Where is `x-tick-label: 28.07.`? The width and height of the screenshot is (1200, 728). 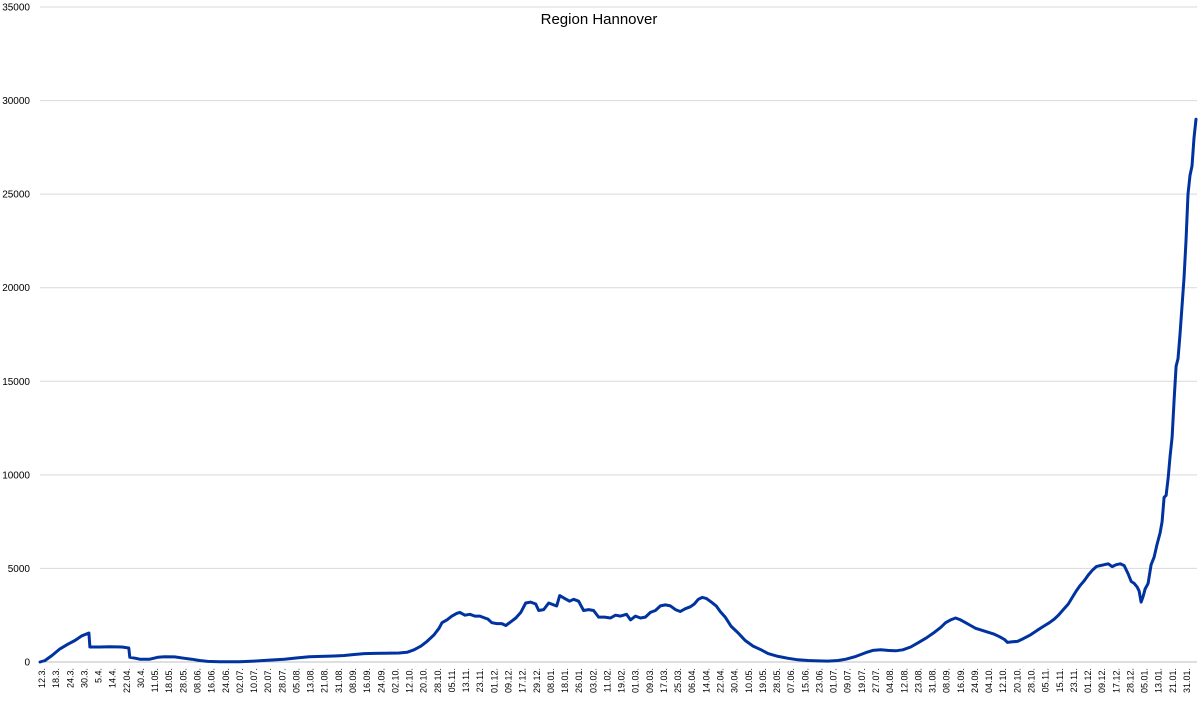
x-tick-label: 28.07. is located at coordinates (282, 680).